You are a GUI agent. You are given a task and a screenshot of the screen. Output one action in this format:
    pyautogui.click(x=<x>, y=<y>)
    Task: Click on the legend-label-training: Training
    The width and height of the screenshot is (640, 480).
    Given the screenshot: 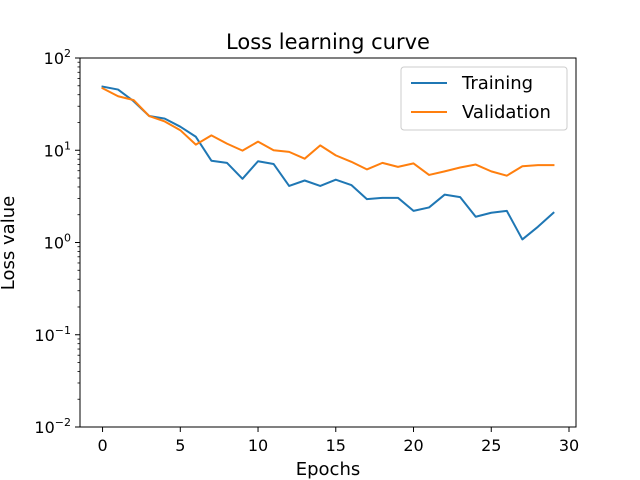 What is the action you would take?
    pyautogui.click(x=497, y=83)
    